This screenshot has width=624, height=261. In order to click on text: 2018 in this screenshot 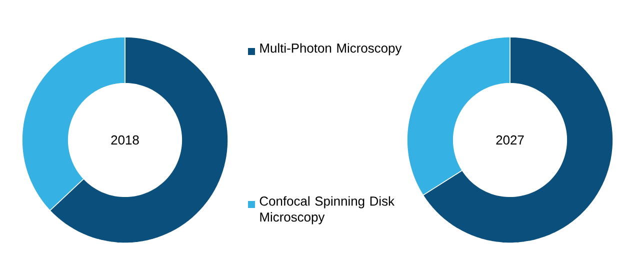, I will do `click(125, 140)`.